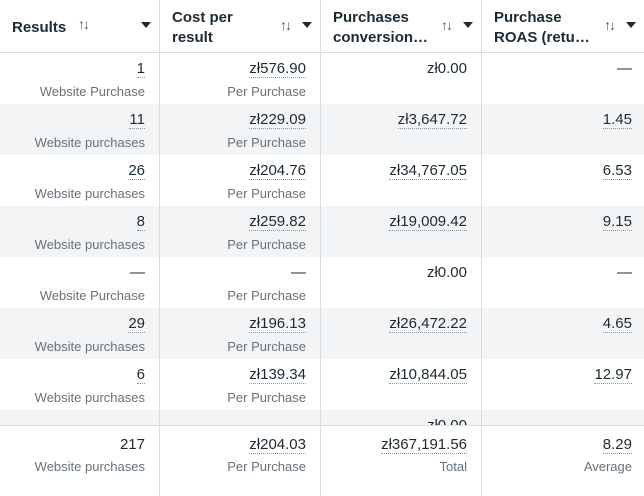 Image resolution: width=644 pixels, height=496 pixels. Describe the element at coordinates (266, 466) in the screenshot. I see `total-cost-label: Per Purchase` at that location.